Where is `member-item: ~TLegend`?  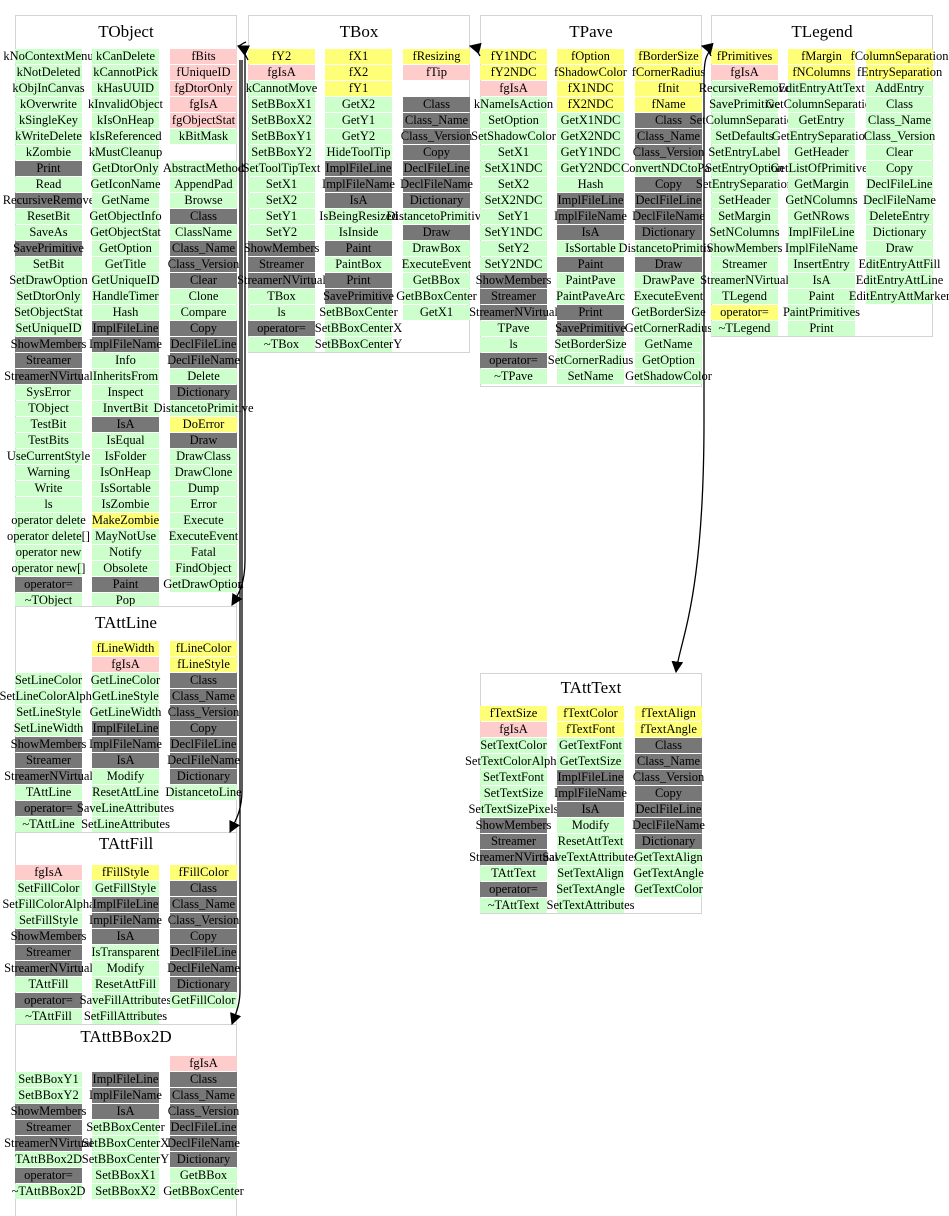 member-item: ~TLegend is located at coordinates (744, 328).